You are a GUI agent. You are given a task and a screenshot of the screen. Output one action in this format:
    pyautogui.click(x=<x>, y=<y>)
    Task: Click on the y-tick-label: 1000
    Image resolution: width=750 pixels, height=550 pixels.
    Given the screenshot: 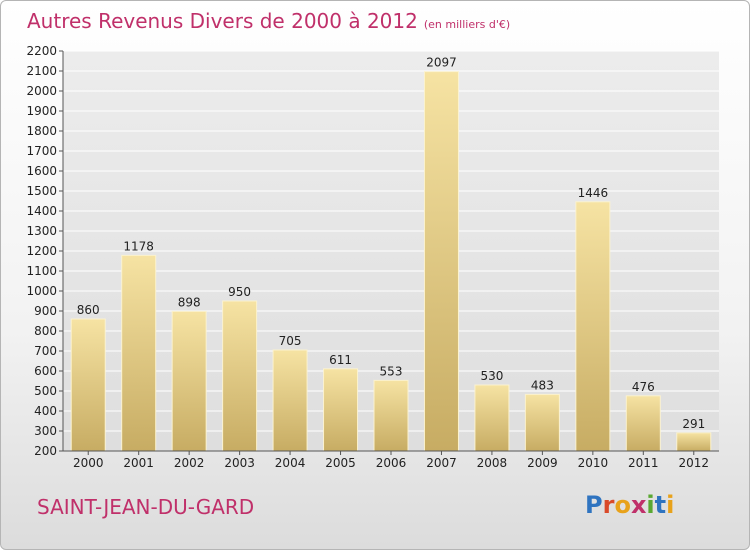 What is the action you would take?
    pyautogui.click(x=41, y=291)
    